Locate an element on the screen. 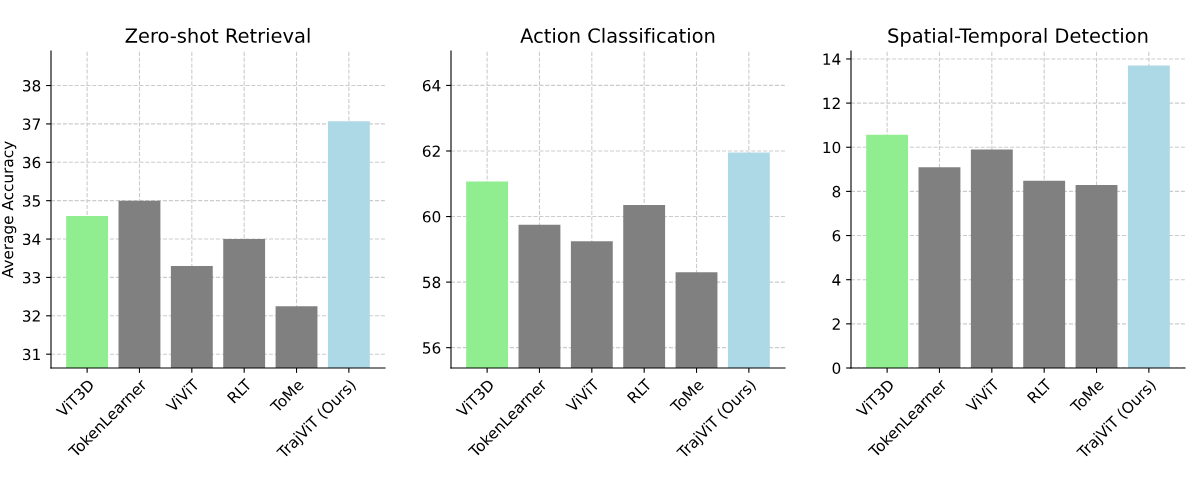 This screenshot has height=491, width=1200. y-tick-label: 31 is located at coordinates (31, 354).